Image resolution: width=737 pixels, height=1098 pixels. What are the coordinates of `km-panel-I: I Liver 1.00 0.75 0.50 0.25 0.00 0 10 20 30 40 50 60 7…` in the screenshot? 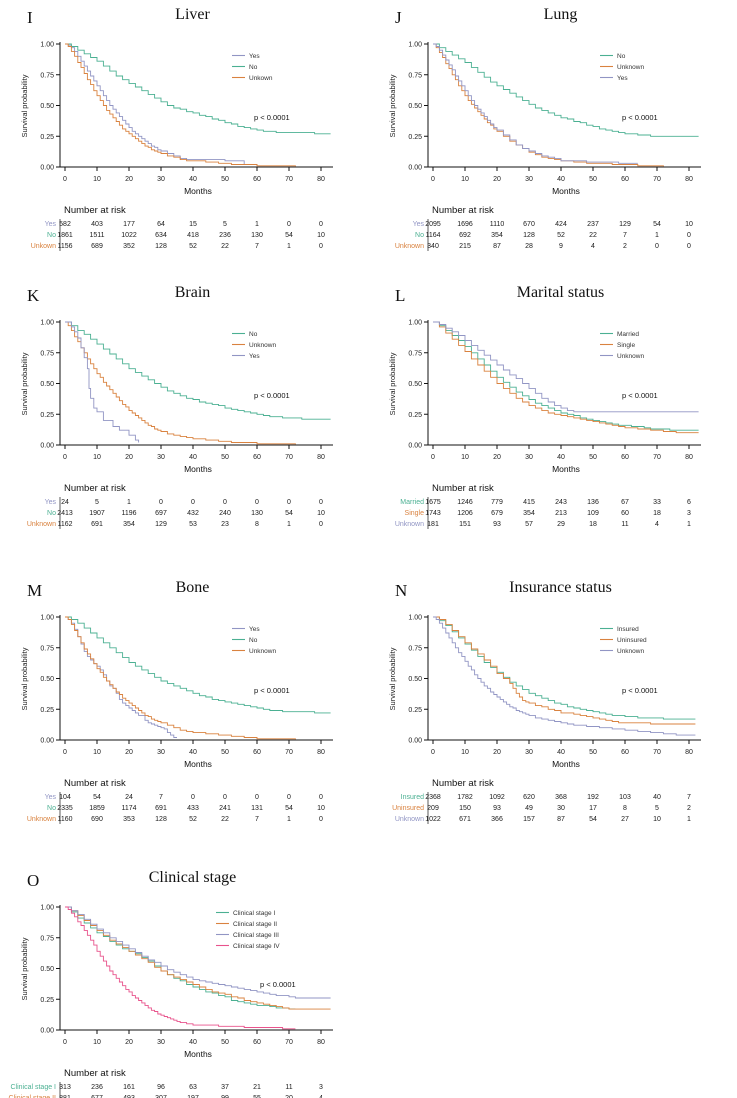 It's located at (184, 126).